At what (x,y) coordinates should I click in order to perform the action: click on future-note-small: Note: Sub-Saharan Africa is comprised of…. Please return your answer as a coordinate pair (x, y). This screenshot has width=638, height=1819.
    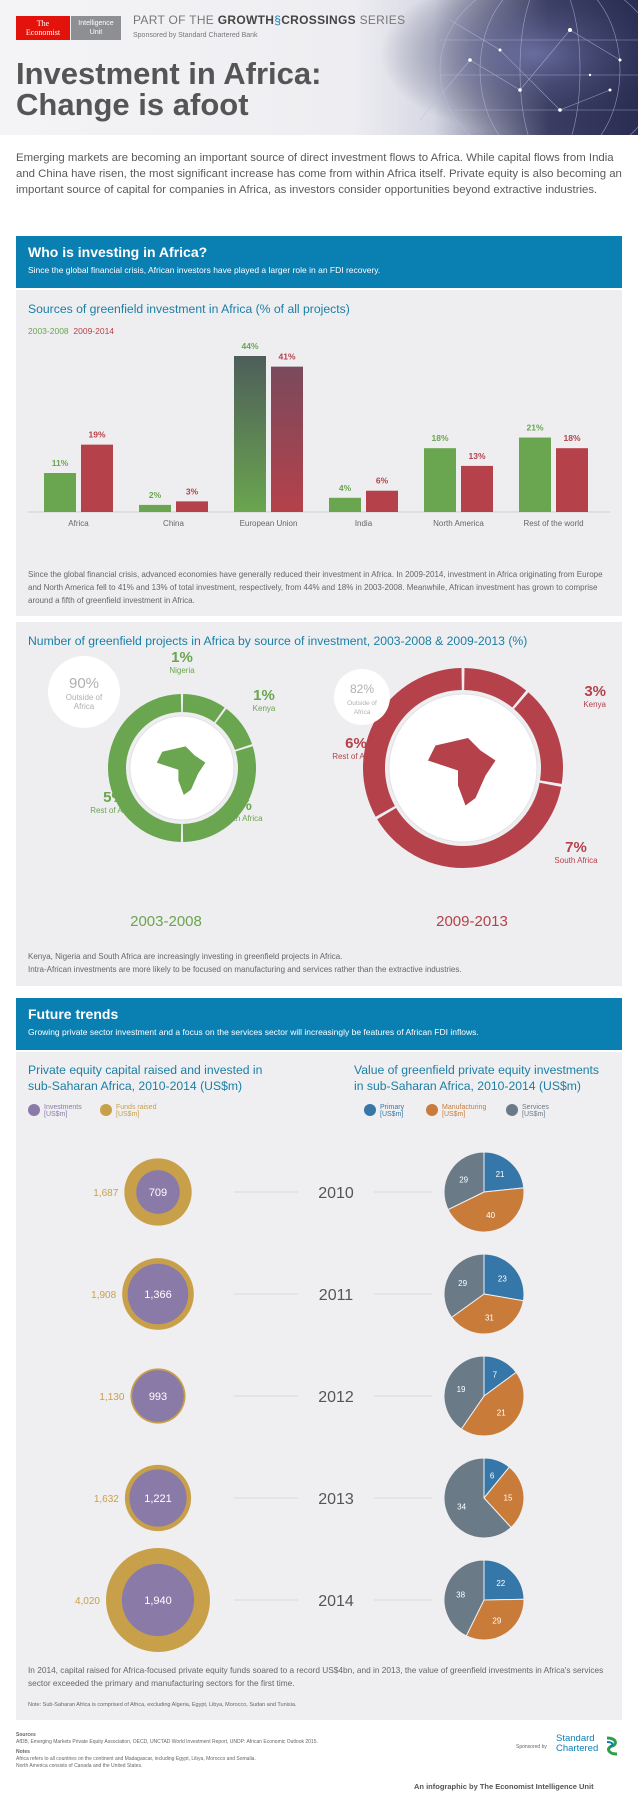
    Looking at the image, I should click on (162, 1705).